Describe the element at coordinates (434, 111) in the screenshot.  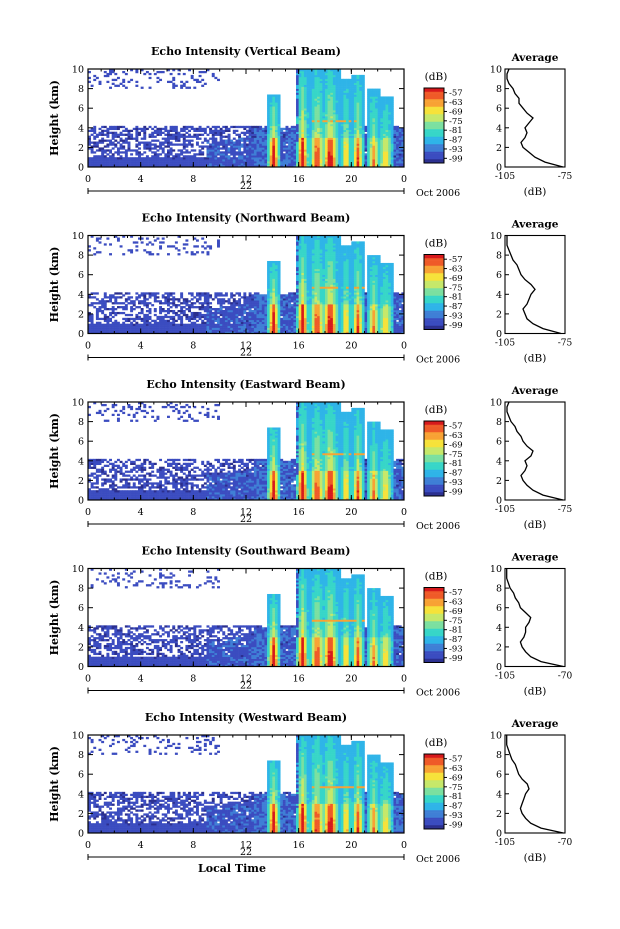
I see `colorbar-swatch` at that location.